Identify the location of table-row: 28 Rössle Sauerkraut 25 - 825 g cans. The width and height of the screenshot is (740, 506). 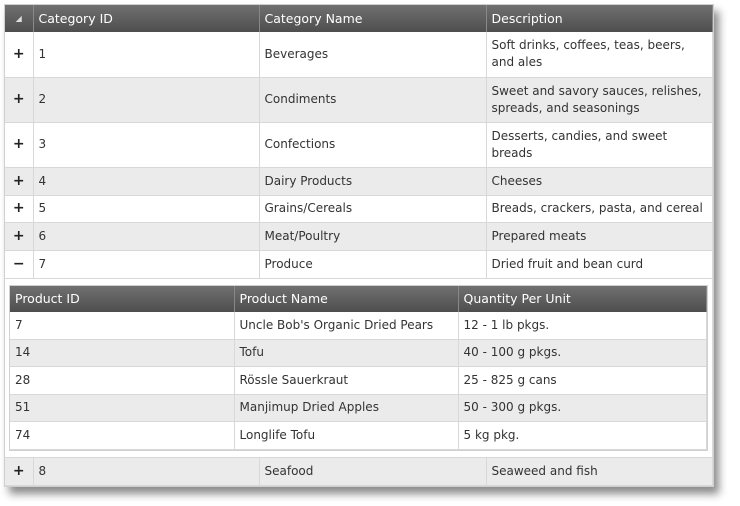
(358, 380).